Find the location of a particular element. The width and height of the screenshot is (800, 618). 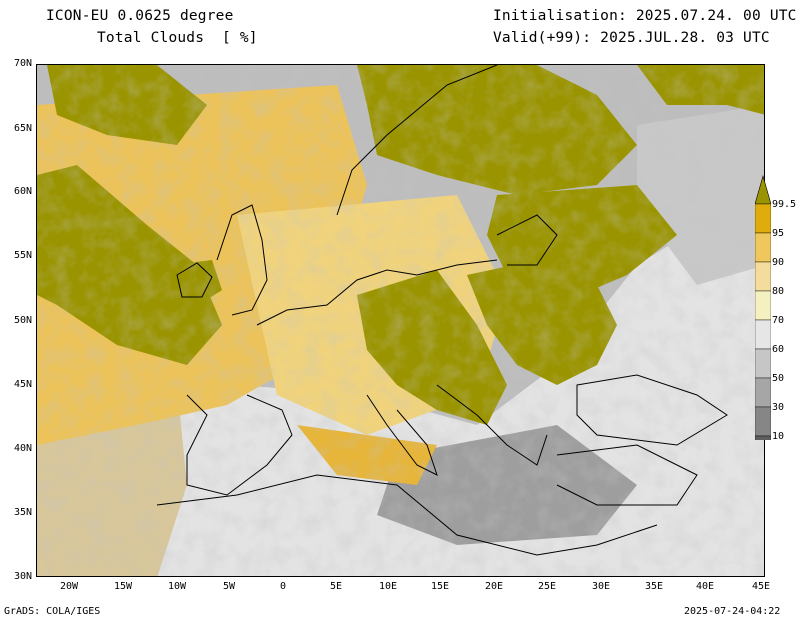

lon-label: 5W is located at coordinates (229, 586).